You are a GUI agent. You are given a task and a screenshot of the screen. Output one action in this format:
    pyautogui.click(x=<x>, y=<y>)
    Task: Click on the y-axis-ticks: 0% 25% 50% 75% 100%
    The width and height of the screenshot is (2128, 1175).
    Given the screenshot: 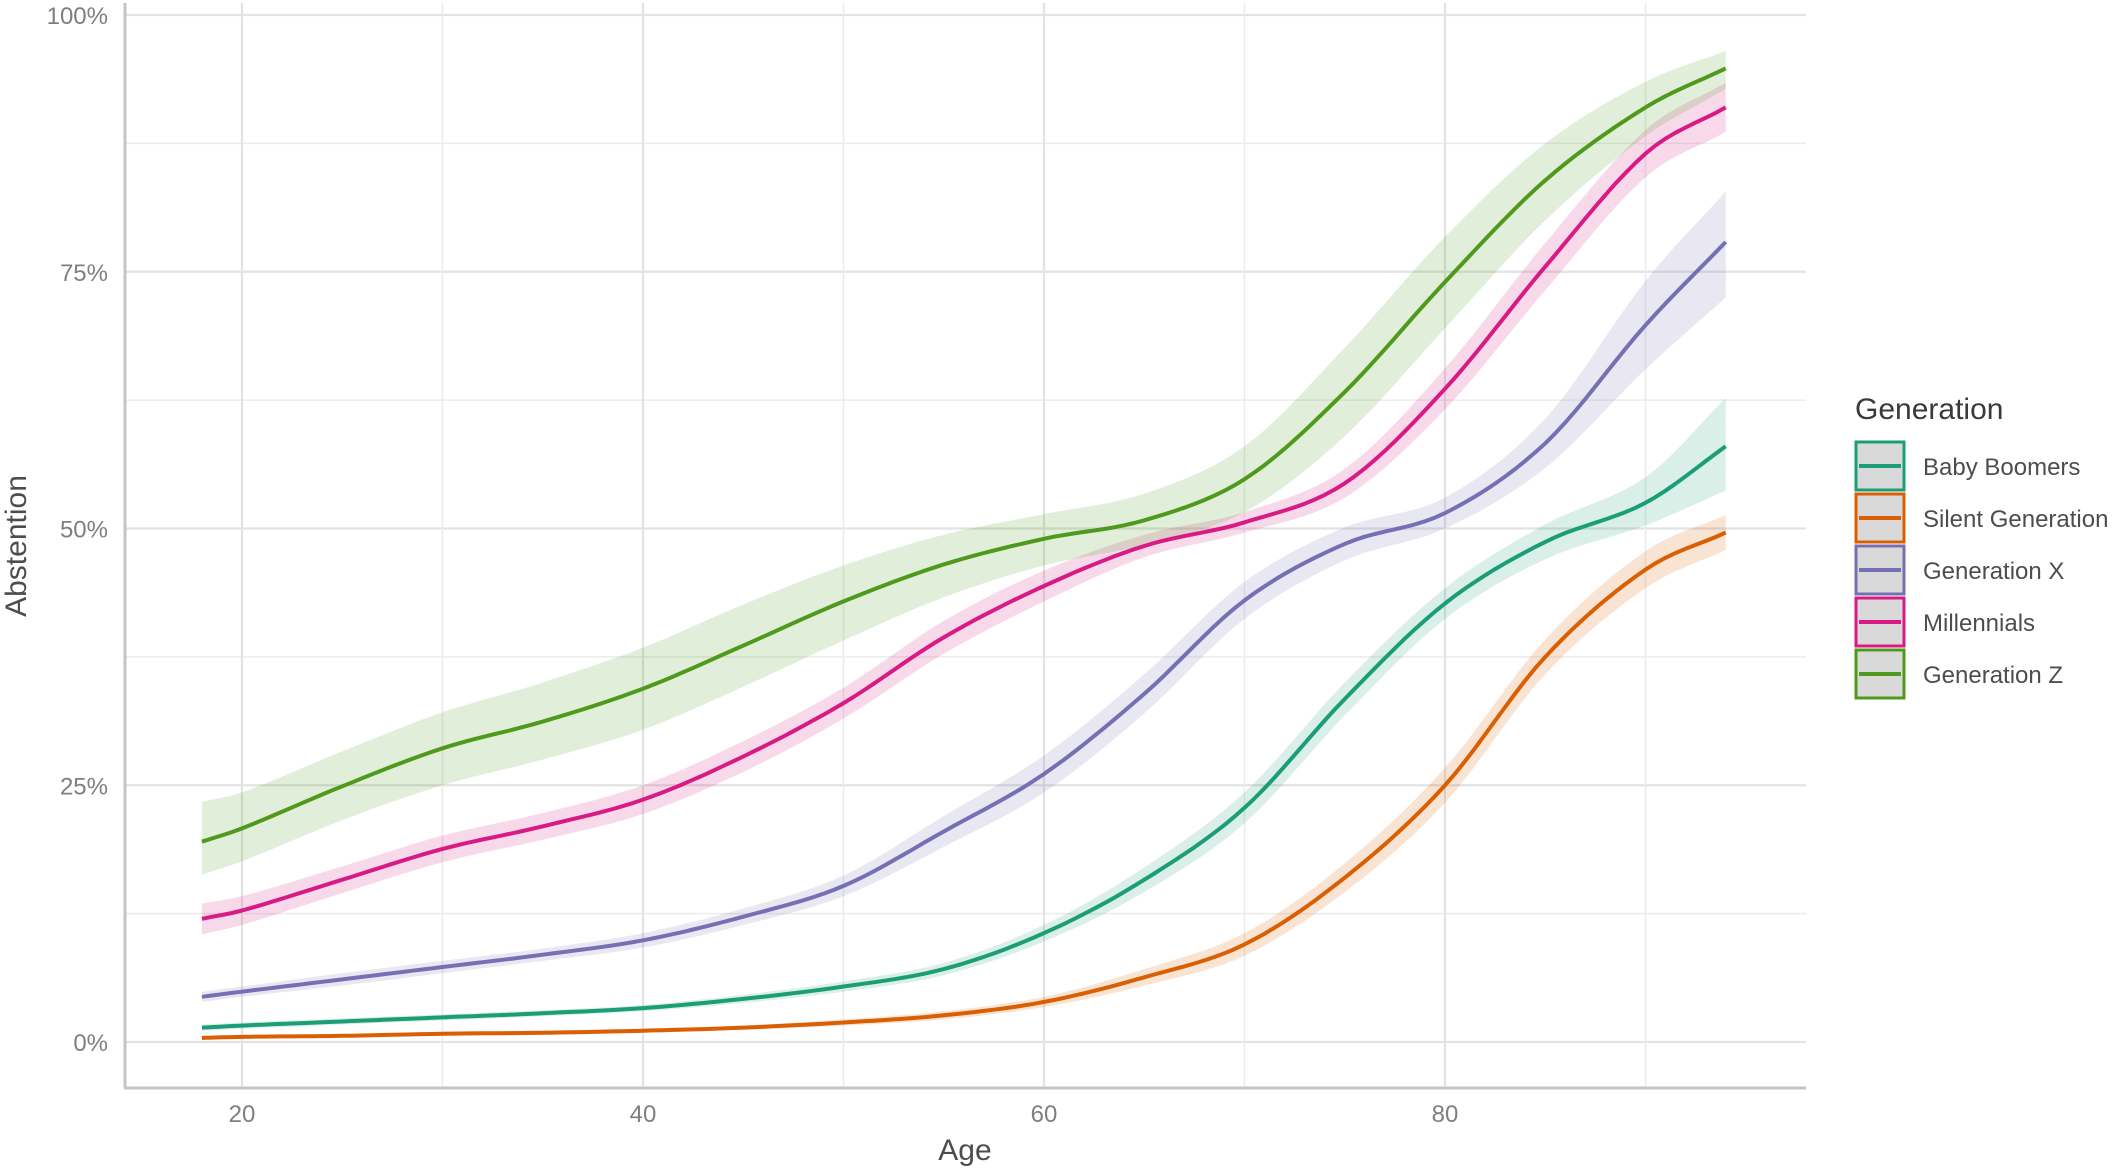 What is the action you would take?
    pyautogui.click(x=77, y=530)
    